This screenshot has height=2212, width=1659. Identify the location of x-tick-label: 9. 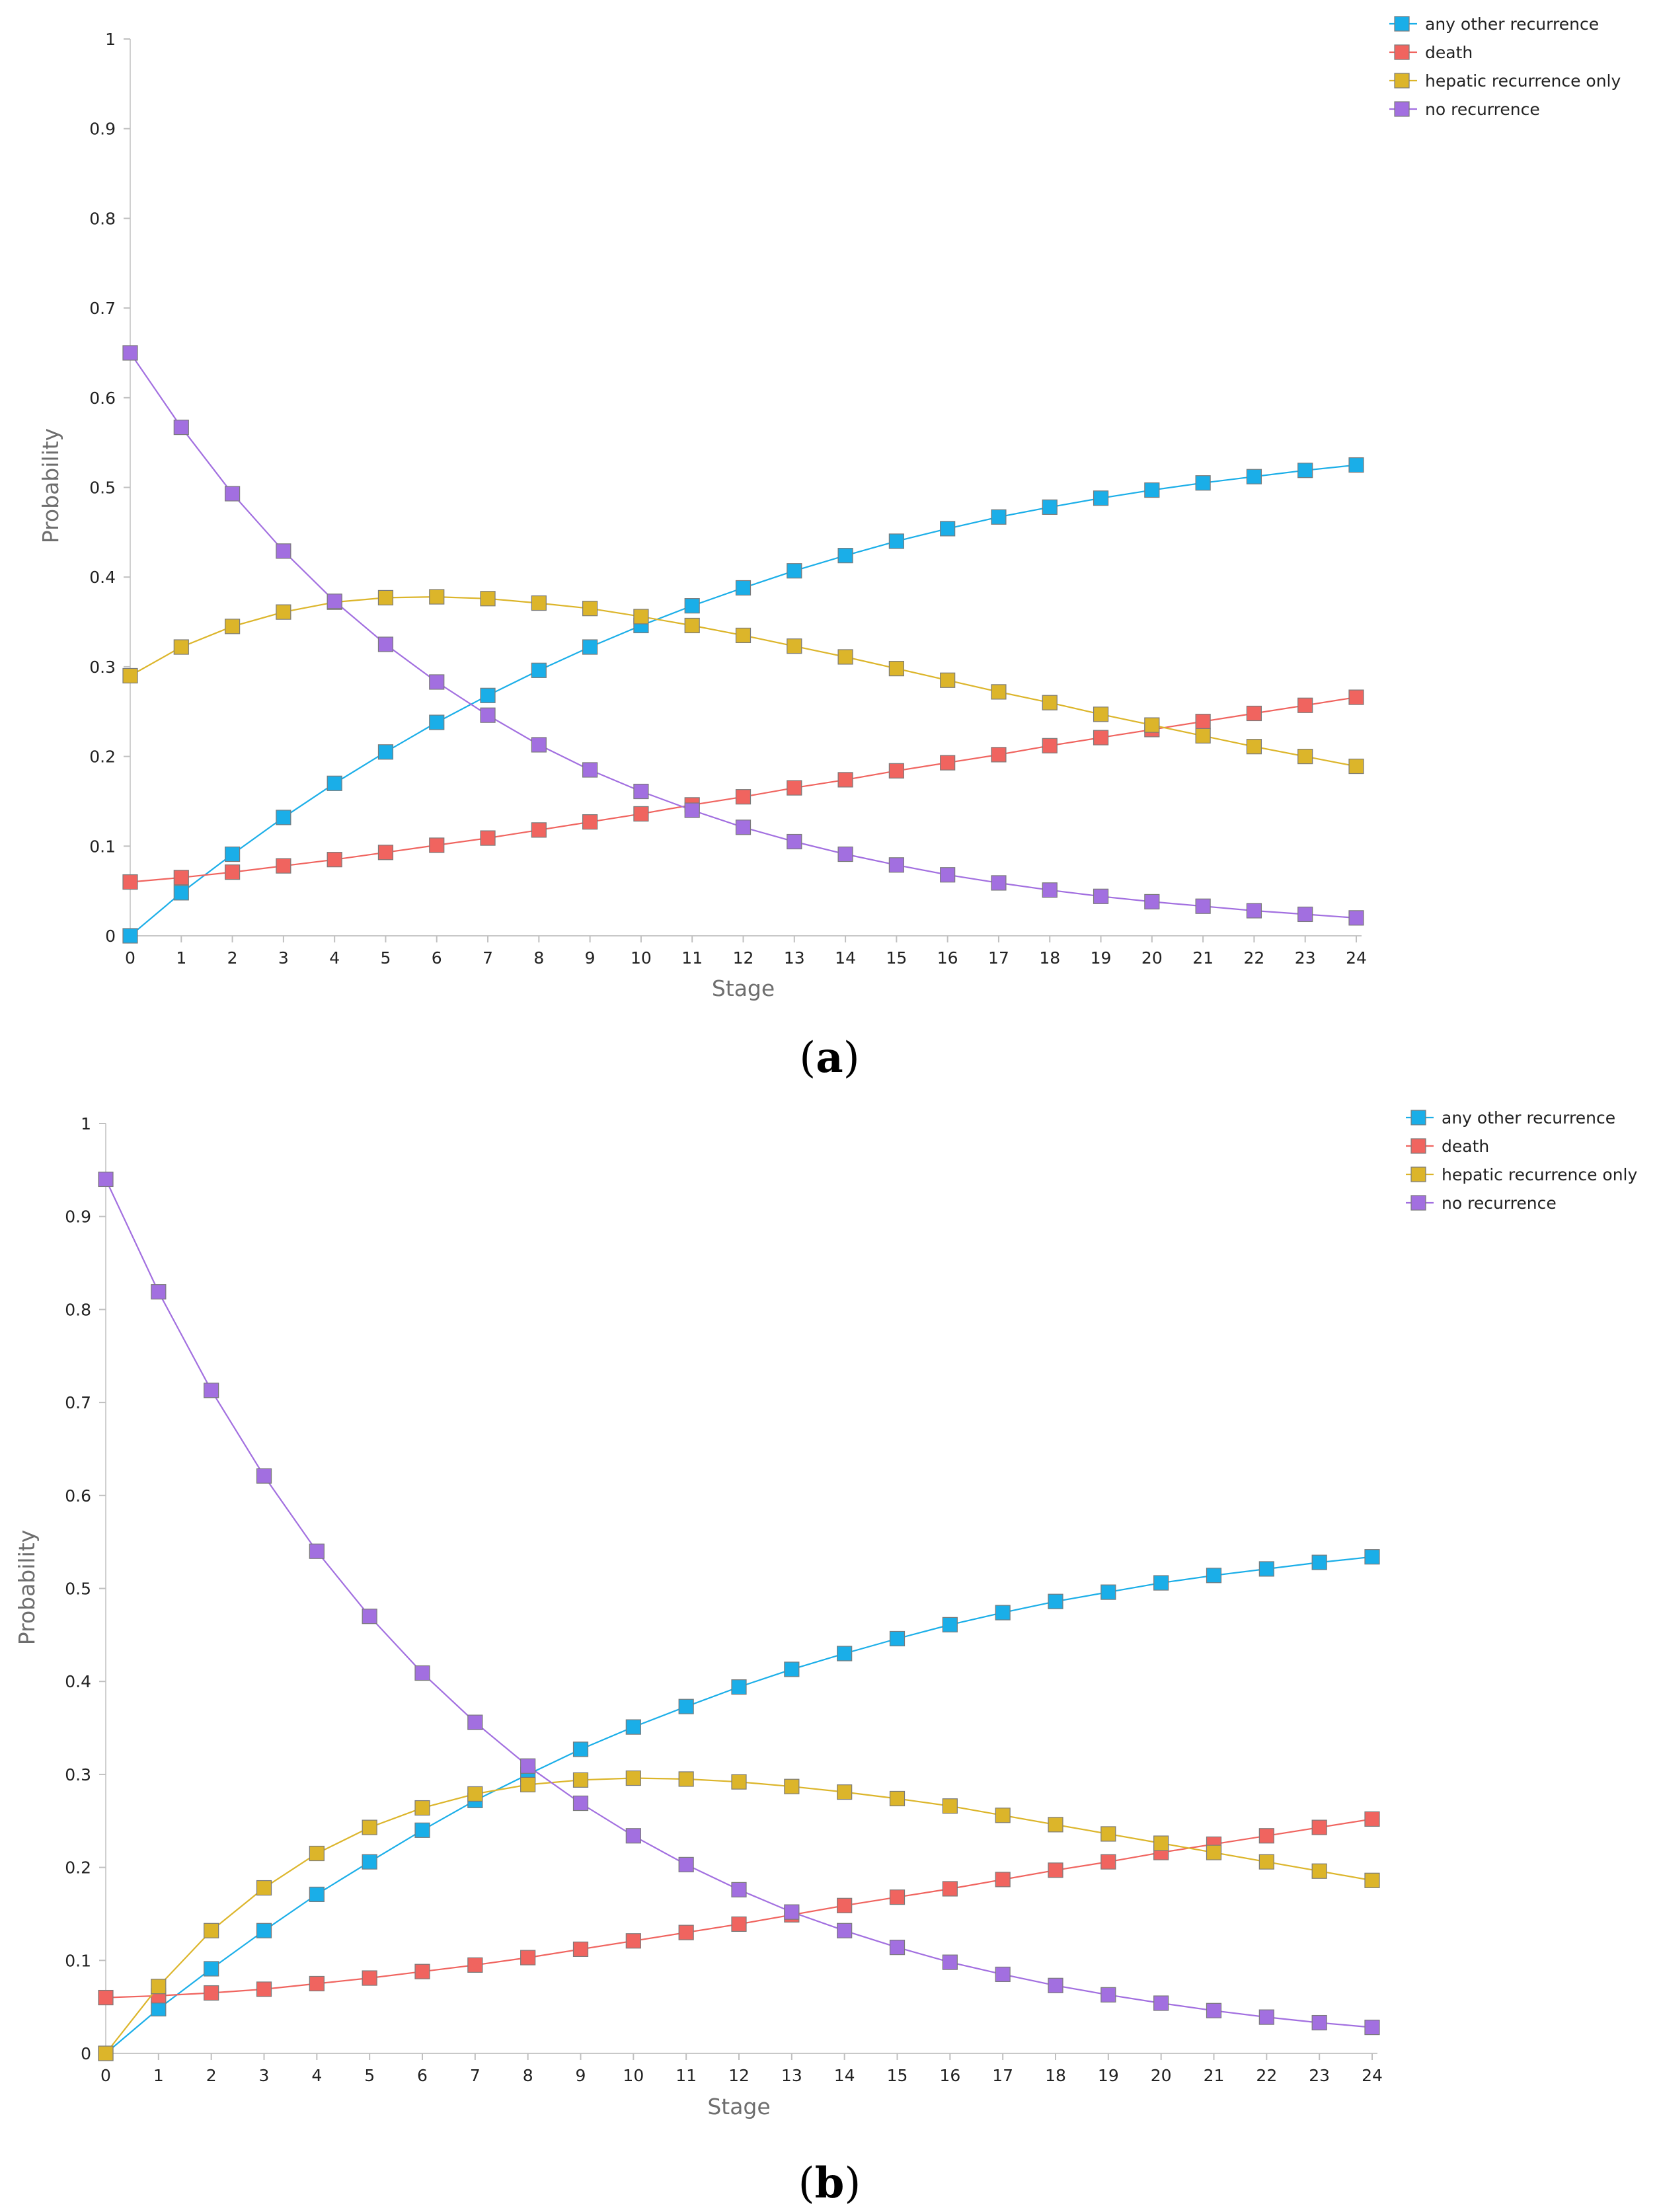
(581, 2075).